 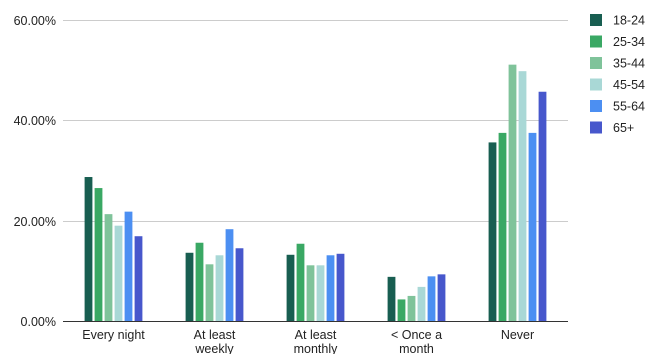 I want to click on legend-label: 18-24, so click(x=629, y=21).